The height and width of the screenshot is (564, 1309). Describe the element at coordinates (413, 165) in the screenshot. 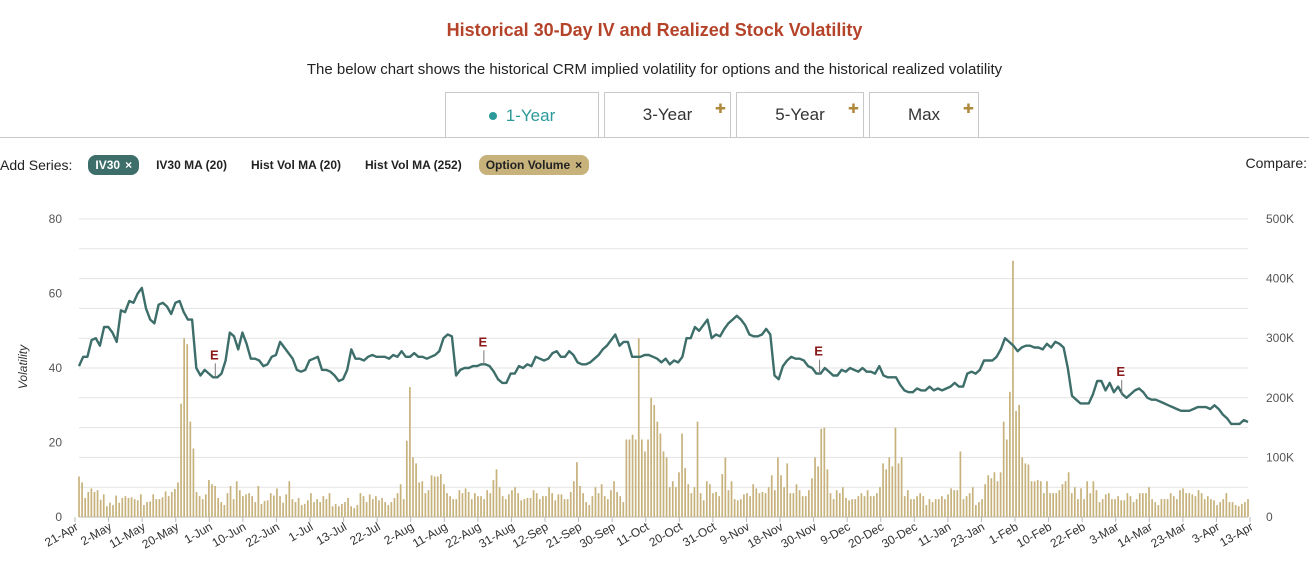

I see `series-pill-hist-vol-ma252: Hist Vol MA (252)` at that location.